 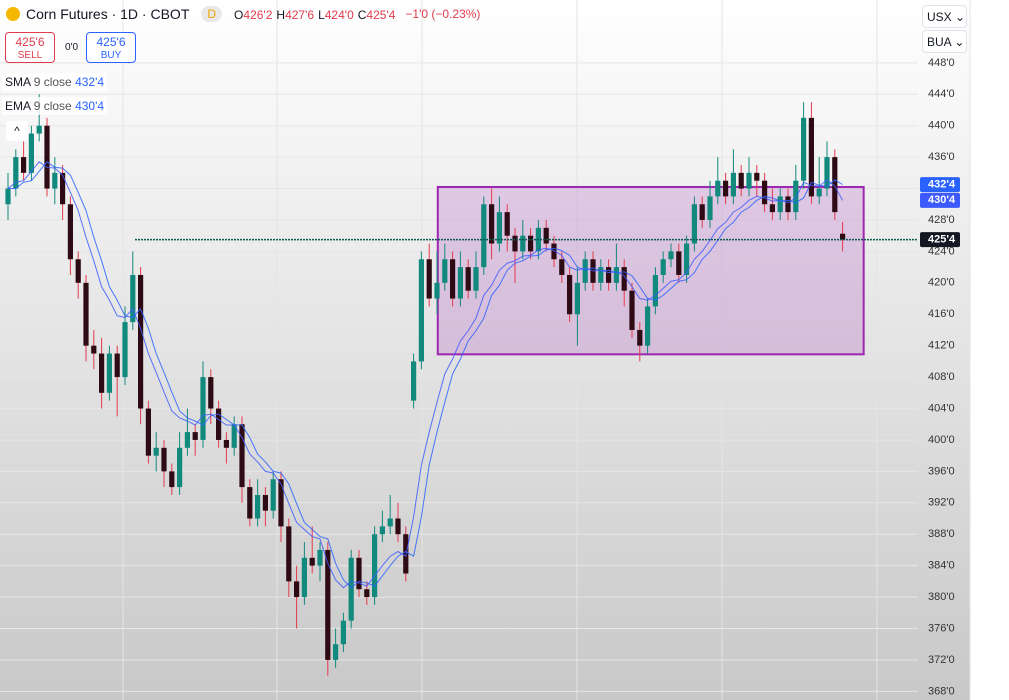 What do you see at coordinates (941, 534) in the screenshot?
I see `y-tick-label: 388'0` at bounding box center [941, 534].